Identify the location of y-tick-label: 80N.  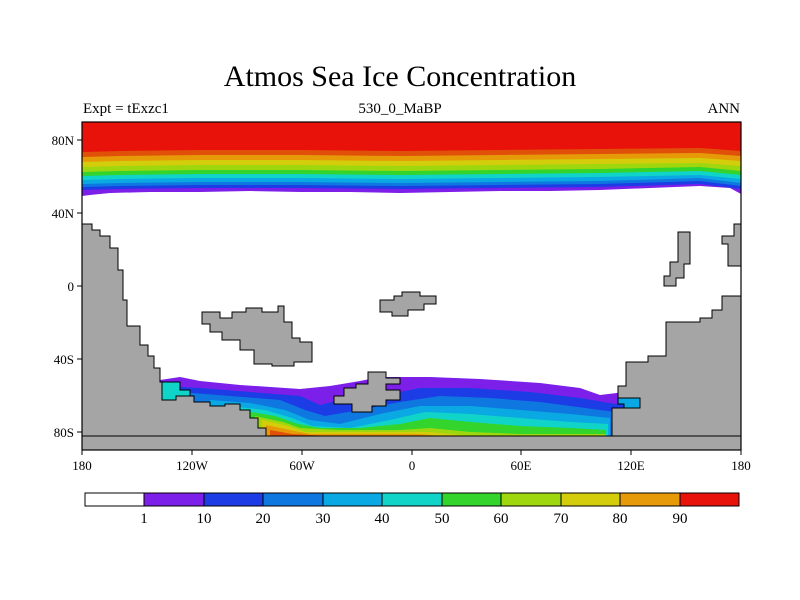
(63, 140).